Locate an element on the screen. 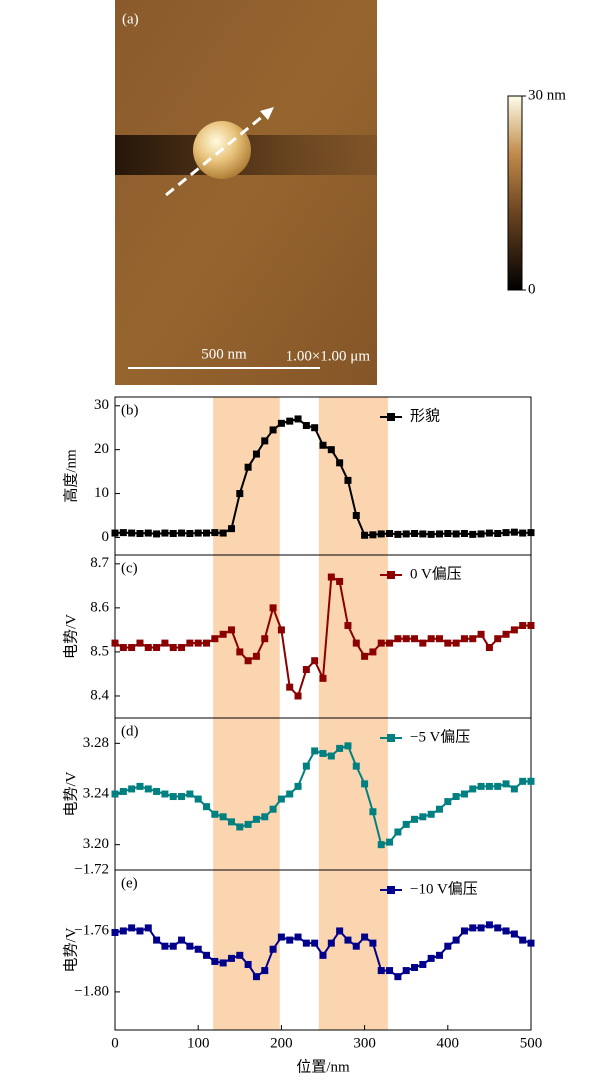  image-size: 1.00×1.00 μm is located at coordinates (328, 356).